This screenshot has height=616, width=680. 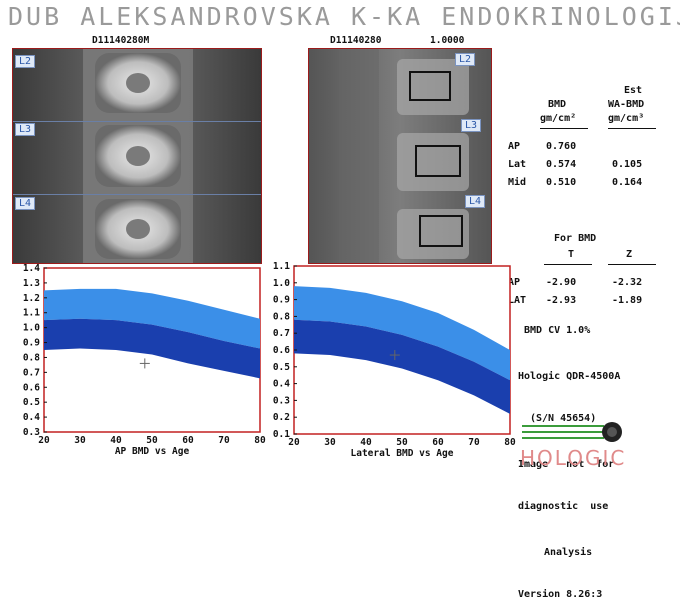 I want to click on chart-0-lower-band, so click(x=152, y=348).